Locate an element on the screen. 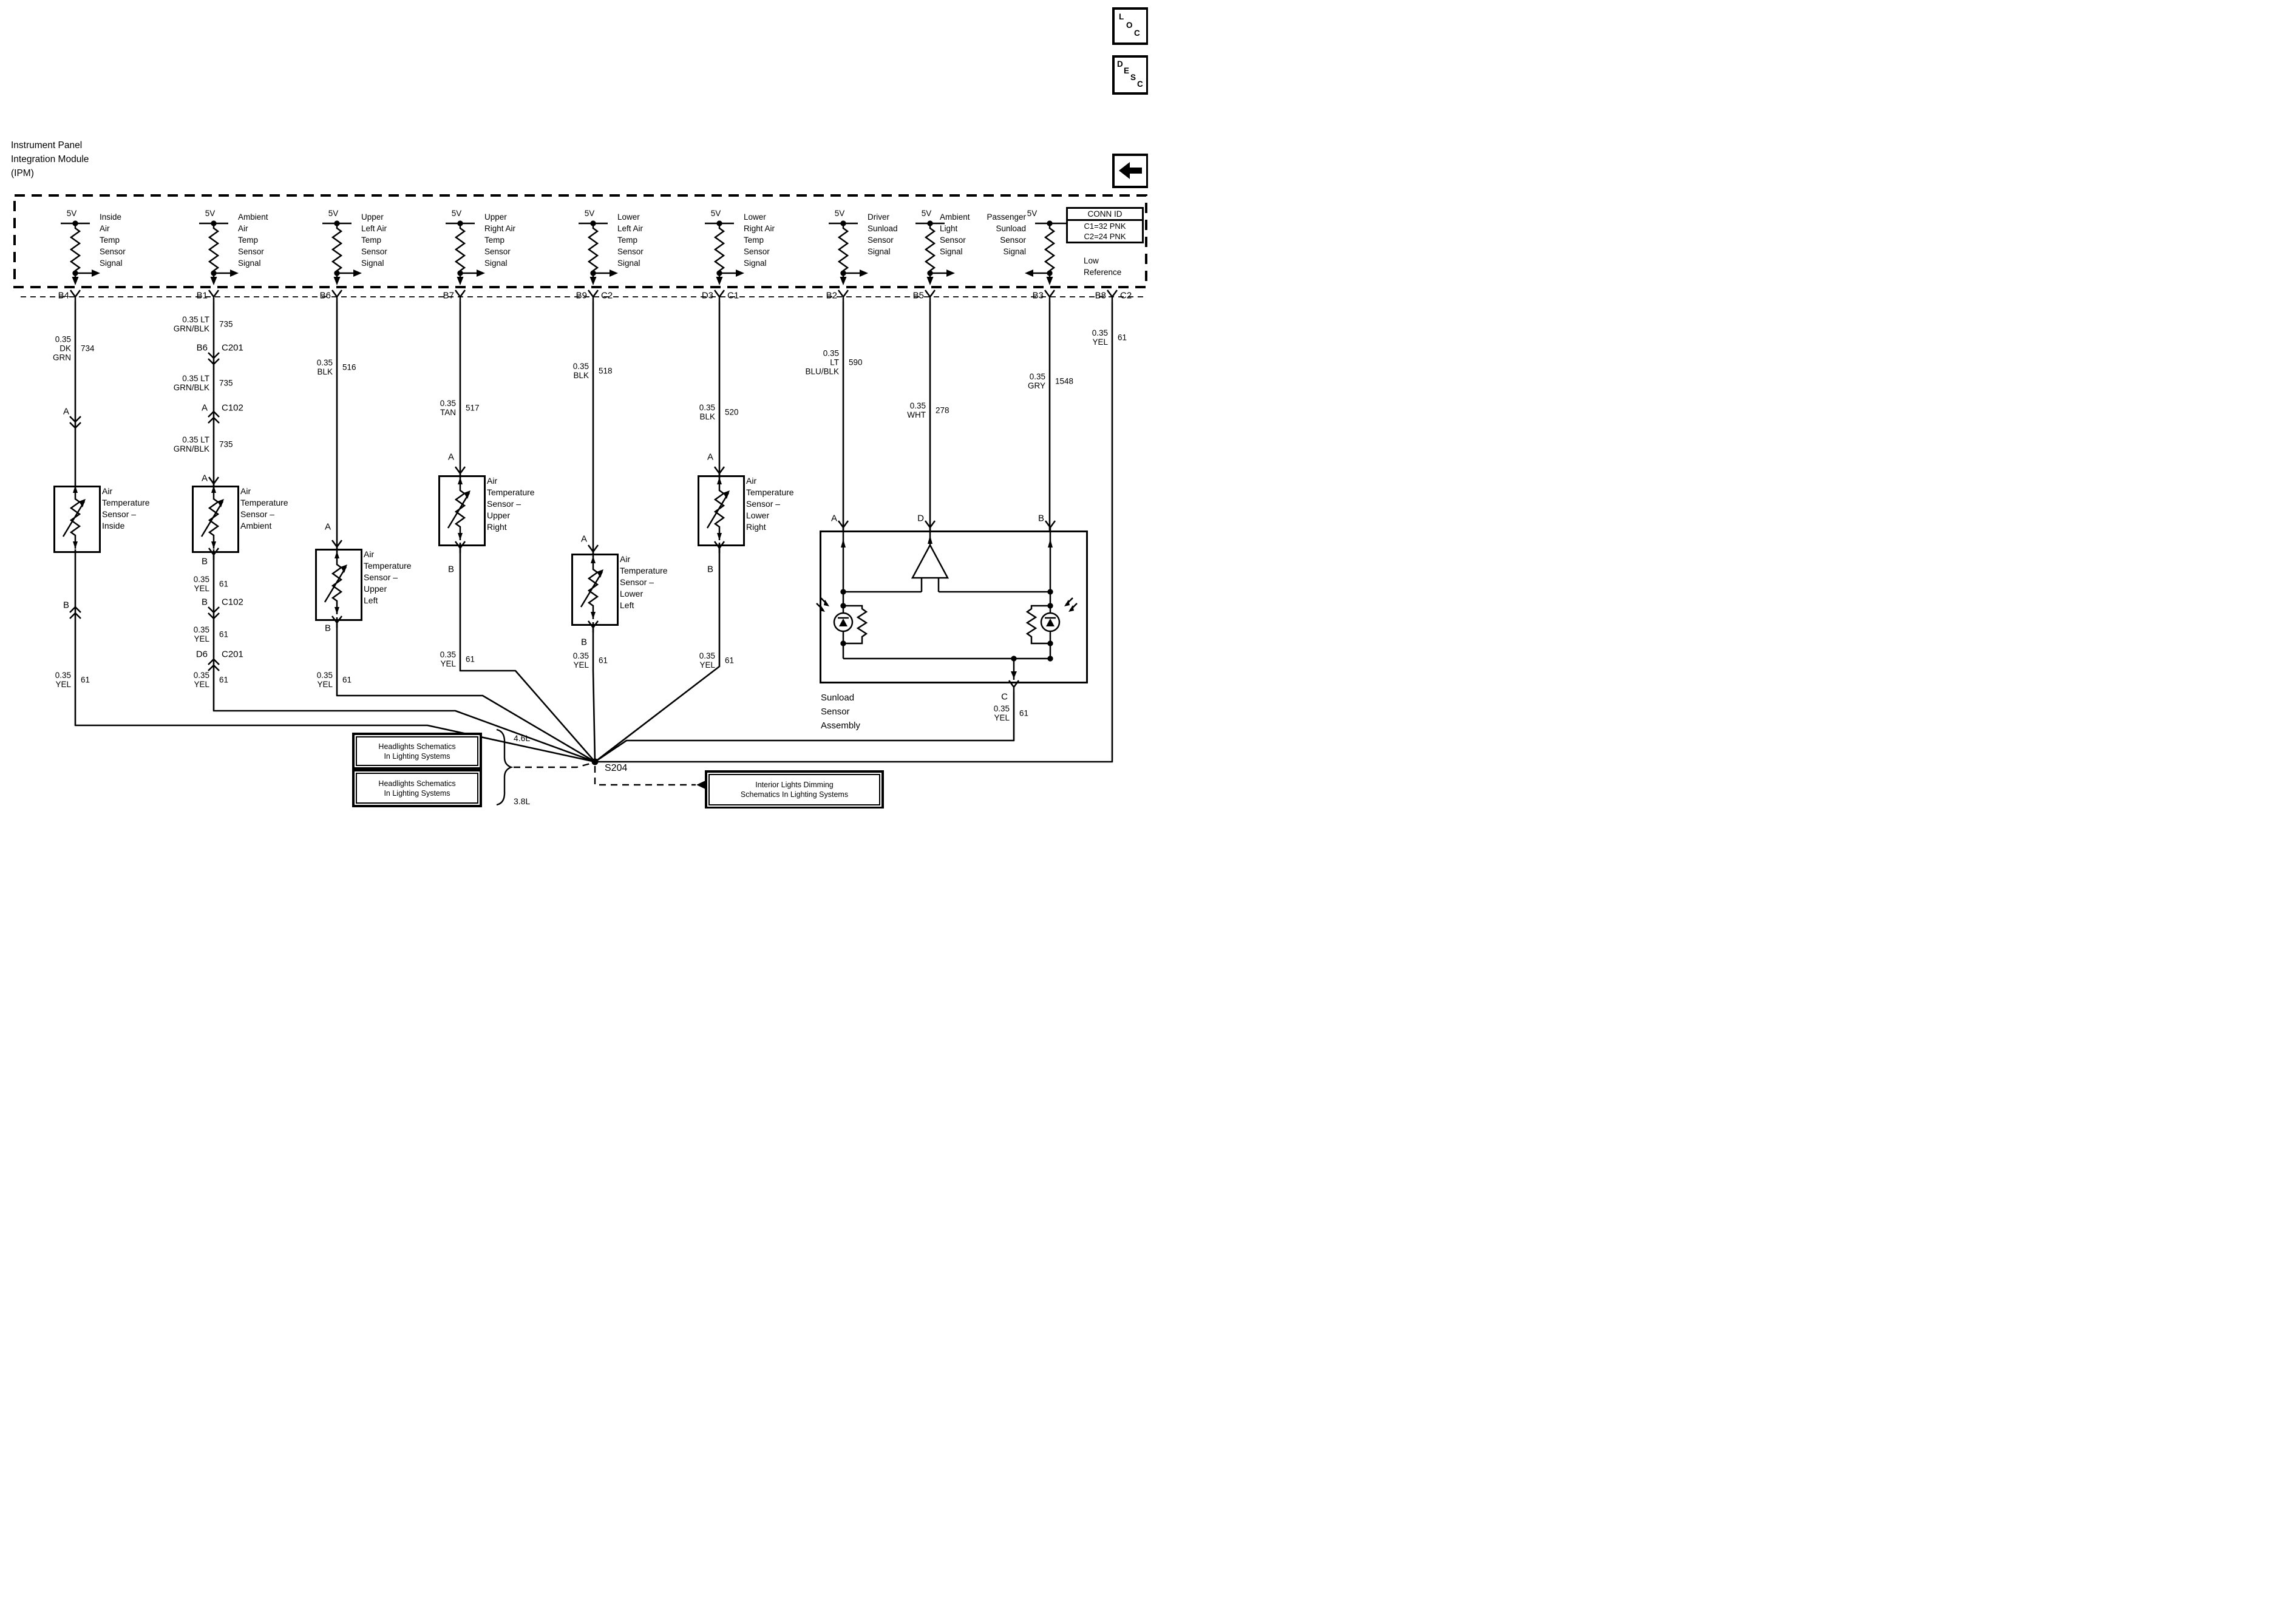  sensor-box-ambient is located at coordinates (215, 519).